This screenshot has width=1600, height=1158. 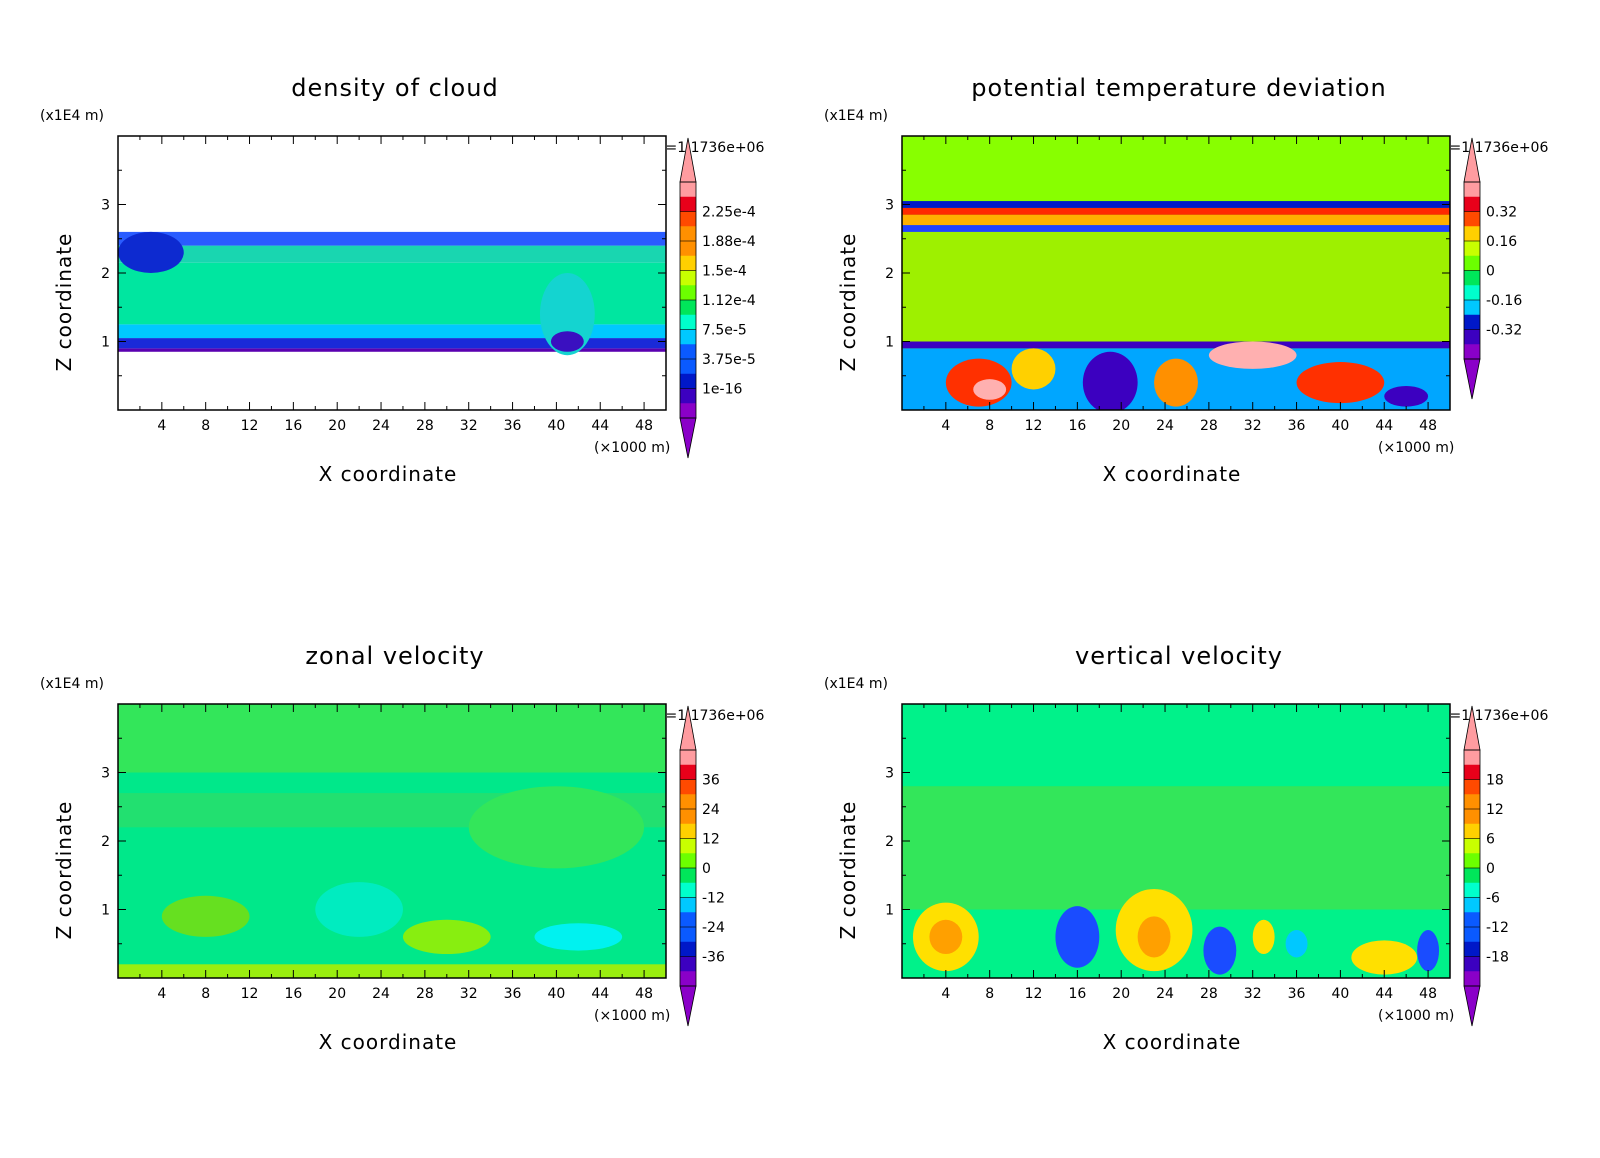 What do you see at coordinates (395, 656) in the screenshot?
I see `chart-title: zonal velocity` at bounding box center [395, 656].